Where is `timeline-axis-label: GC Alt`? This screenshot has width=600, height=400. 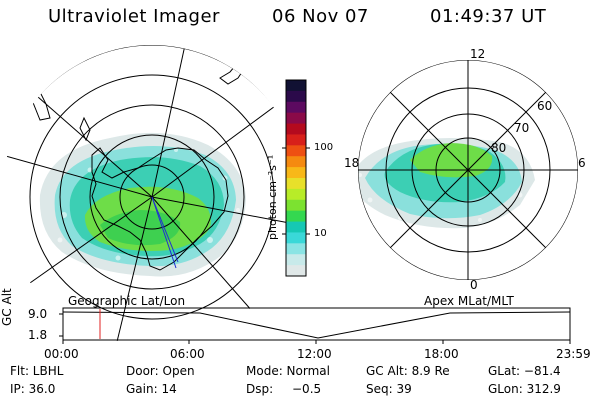 timeline-axis-label: GC Alt is located at coordinates (7, 307).